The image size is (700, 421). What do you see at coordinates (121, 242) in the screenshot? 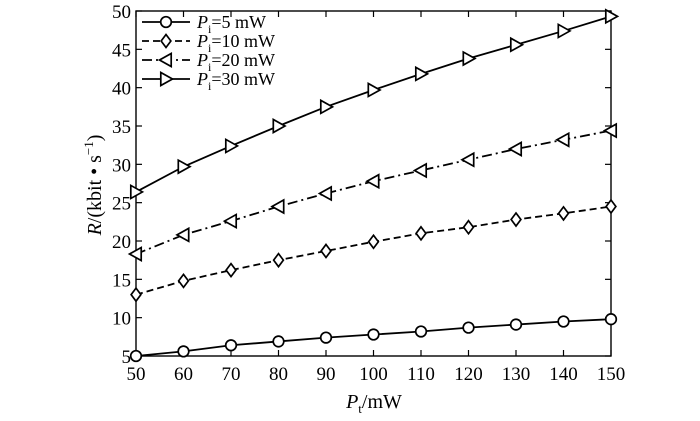
I see `y-tick-label: 20` at bounding box center [121, 242].